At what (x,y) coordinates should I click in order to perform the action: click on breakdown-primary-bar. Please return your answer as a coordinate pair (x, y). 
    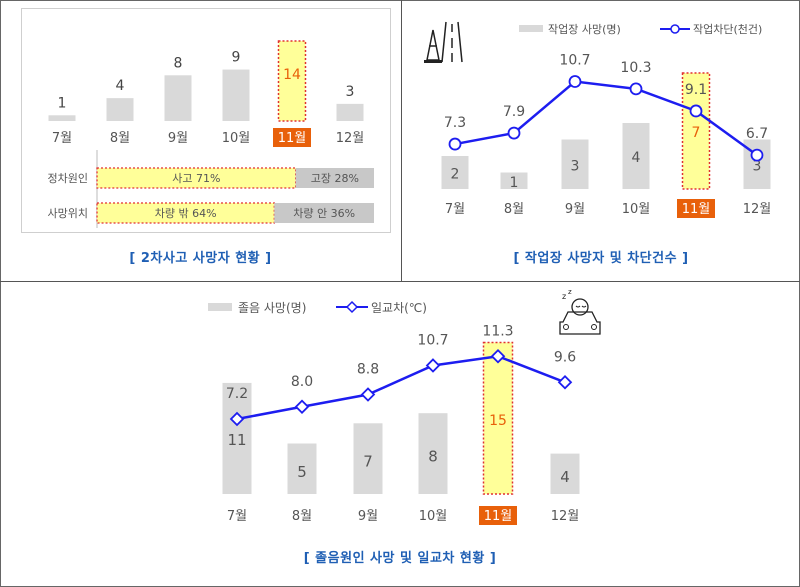
    Looking at the image, I should click on (185, 213).